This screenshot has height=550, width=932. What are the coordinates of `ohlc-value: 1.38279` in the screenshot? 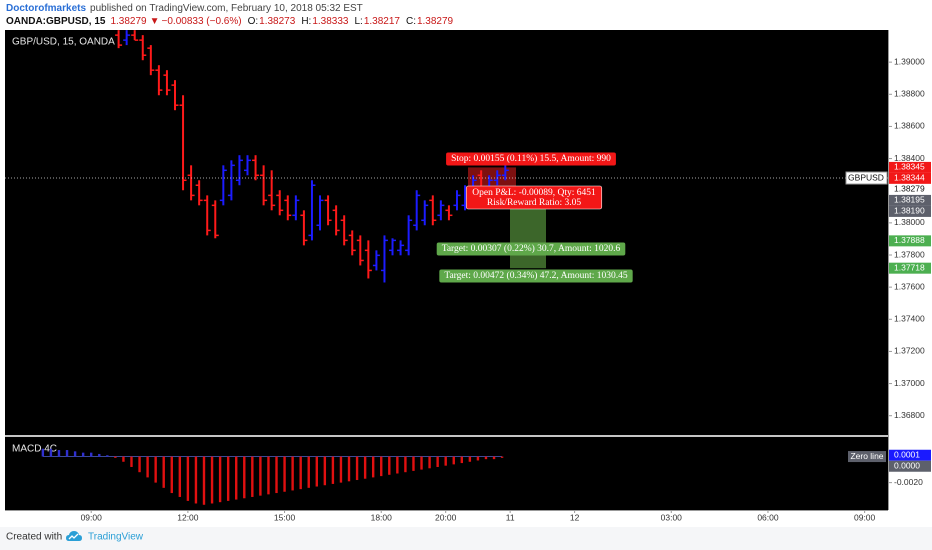 It's located at (435, 21).